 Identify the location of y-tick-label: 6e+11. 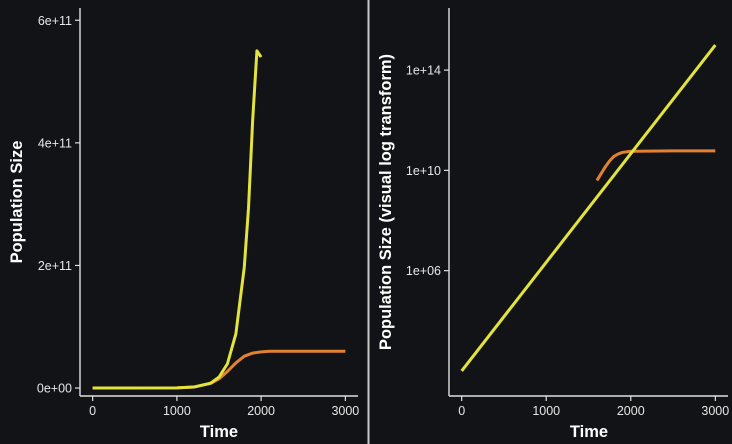
(55, 21).